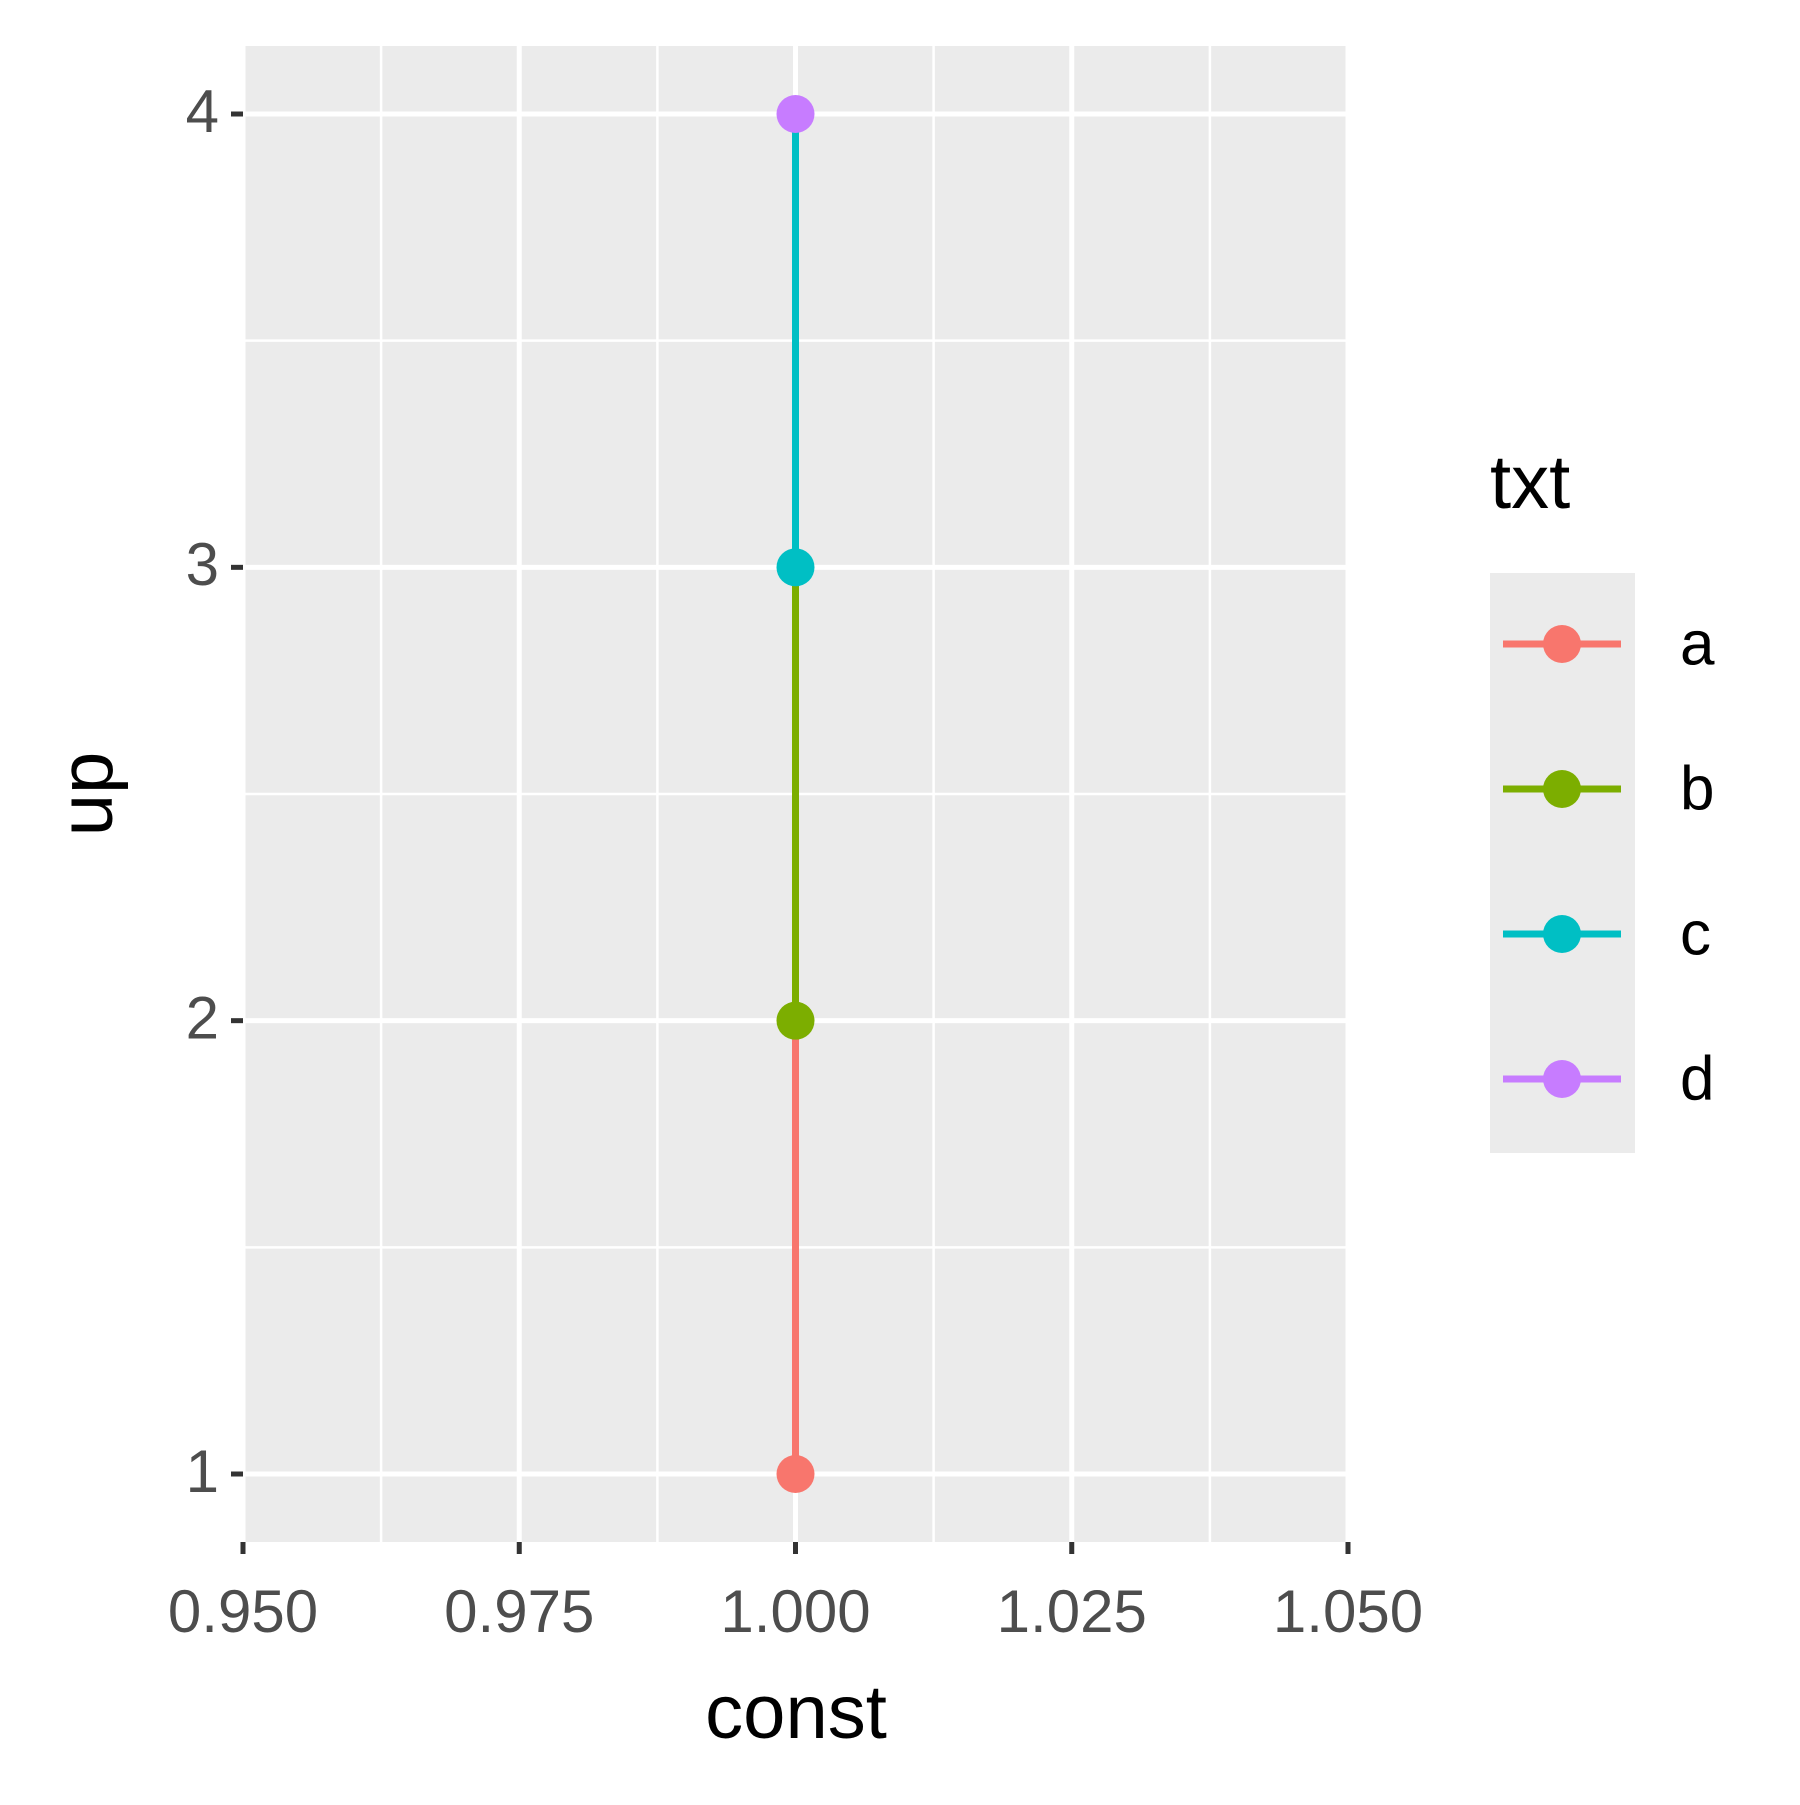  I want to click on legend-title: txt, so click(1530, 482).